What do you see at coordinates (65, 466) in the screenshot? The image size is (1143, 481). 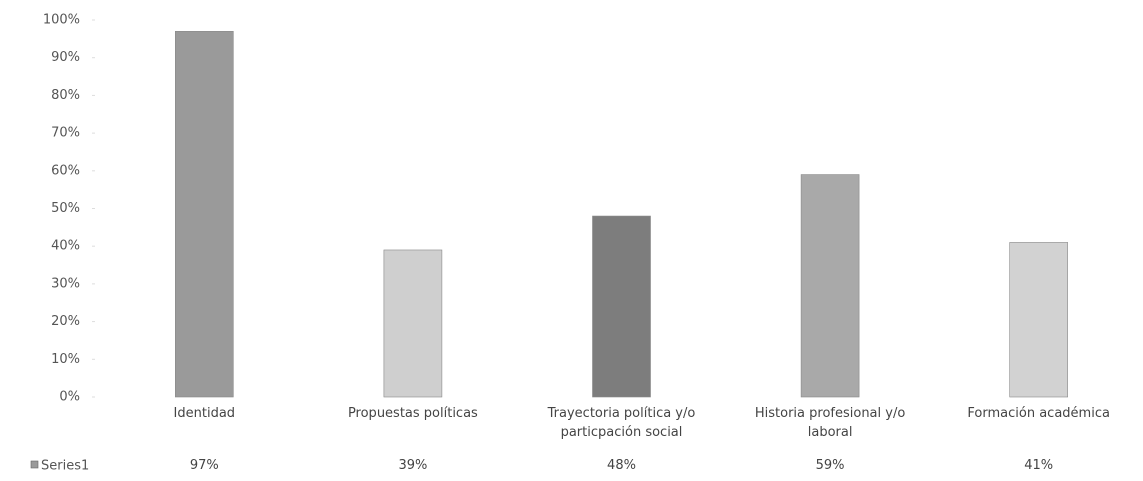 I see `legend-label: Series1` at bounding box center [65, 466].